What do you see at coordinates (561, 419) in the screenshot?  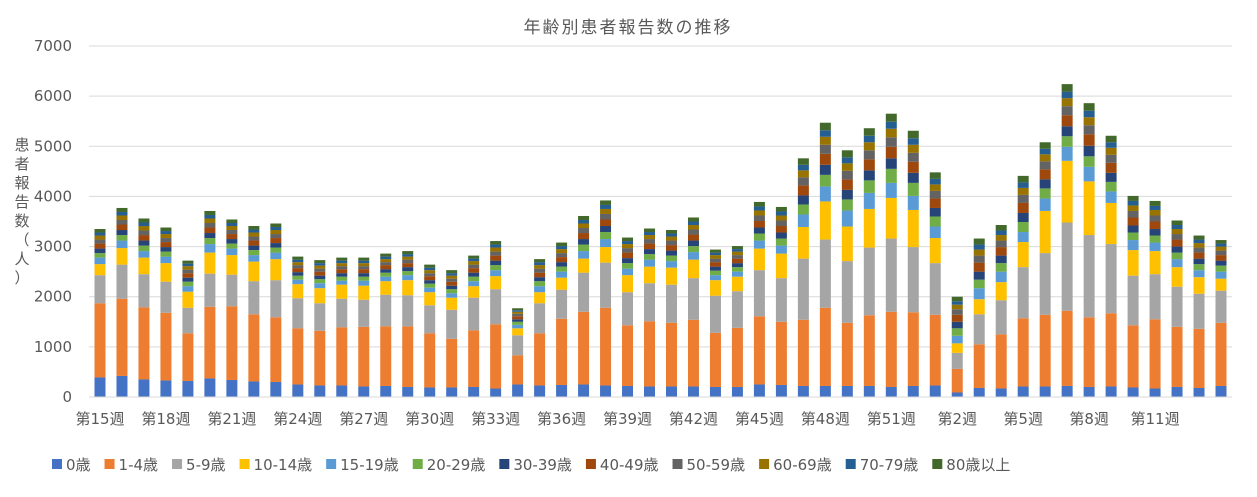 I see `x-tick-label: 第36週` at bounding box center [561, 419].